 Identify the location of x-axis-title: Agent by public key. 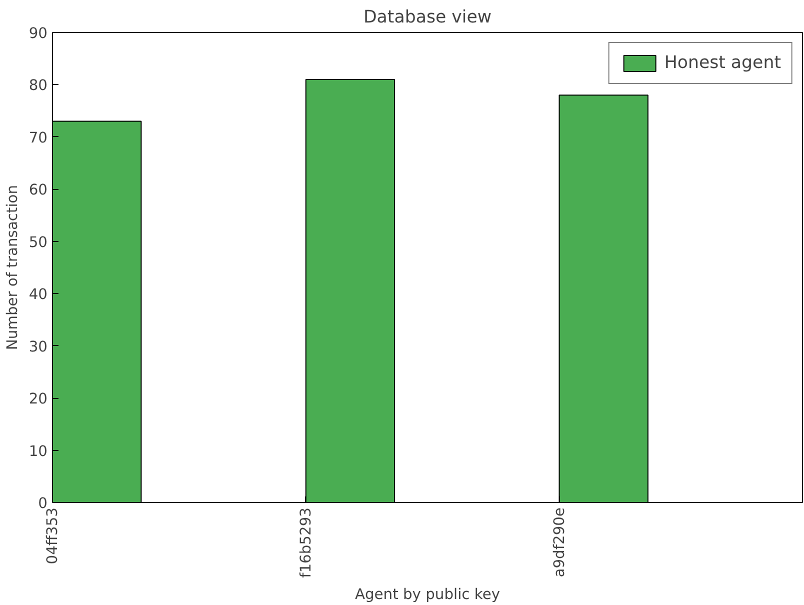
(427, 594).